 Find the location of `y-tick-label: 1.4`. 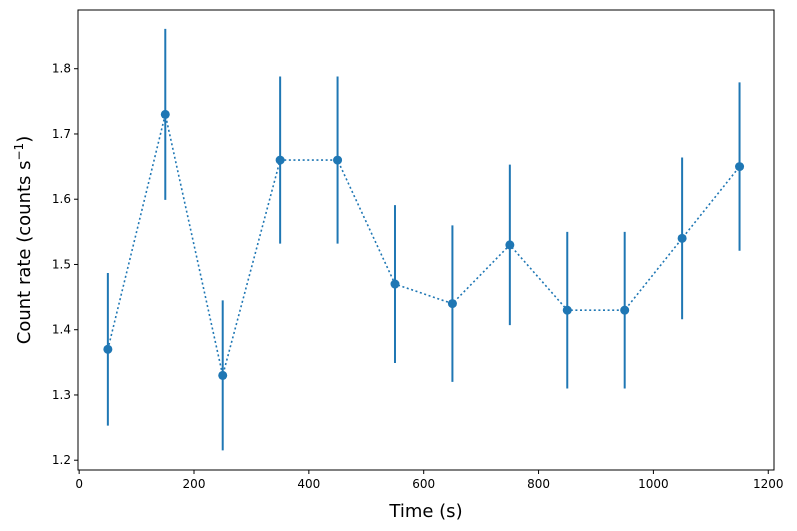

y-tick-label: 1.4 is located at coordinates (61, 330).